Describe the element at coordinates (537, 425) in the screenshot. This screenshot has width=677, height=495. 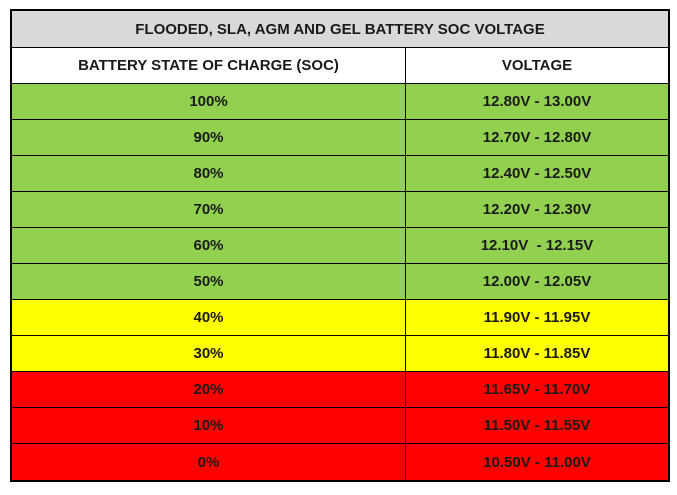
I see `voltage-cell: 11.50V - 11.55V` at that location.